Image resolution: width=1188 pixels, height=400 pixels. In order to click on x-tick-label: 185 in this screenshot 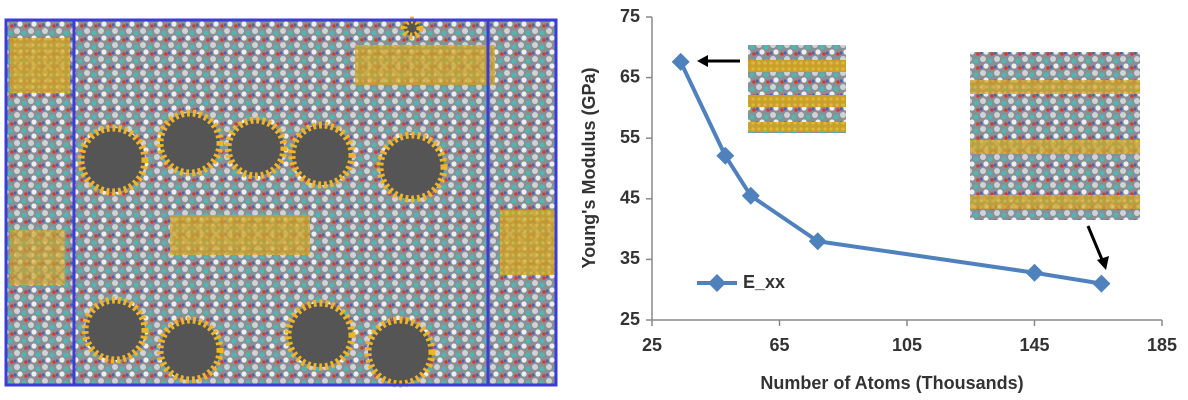, I will do `click(1162, 345)`.